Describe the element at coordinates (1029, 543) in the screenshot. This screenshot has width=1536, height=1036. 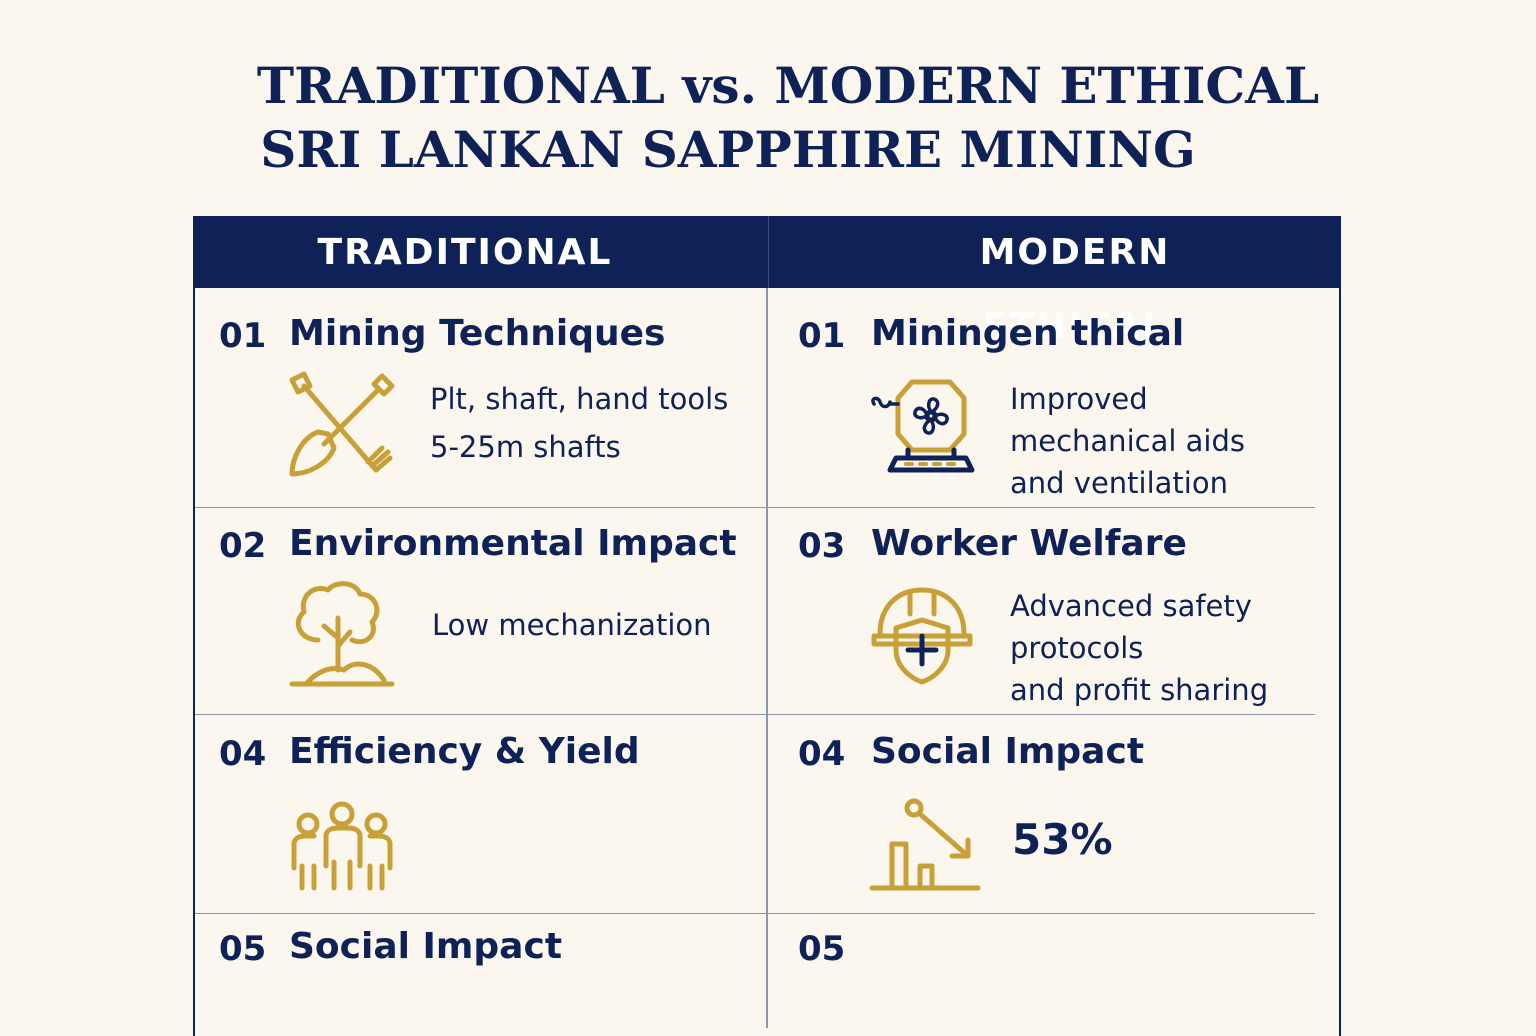
I see `row-title: Worker Welfare` at that location.